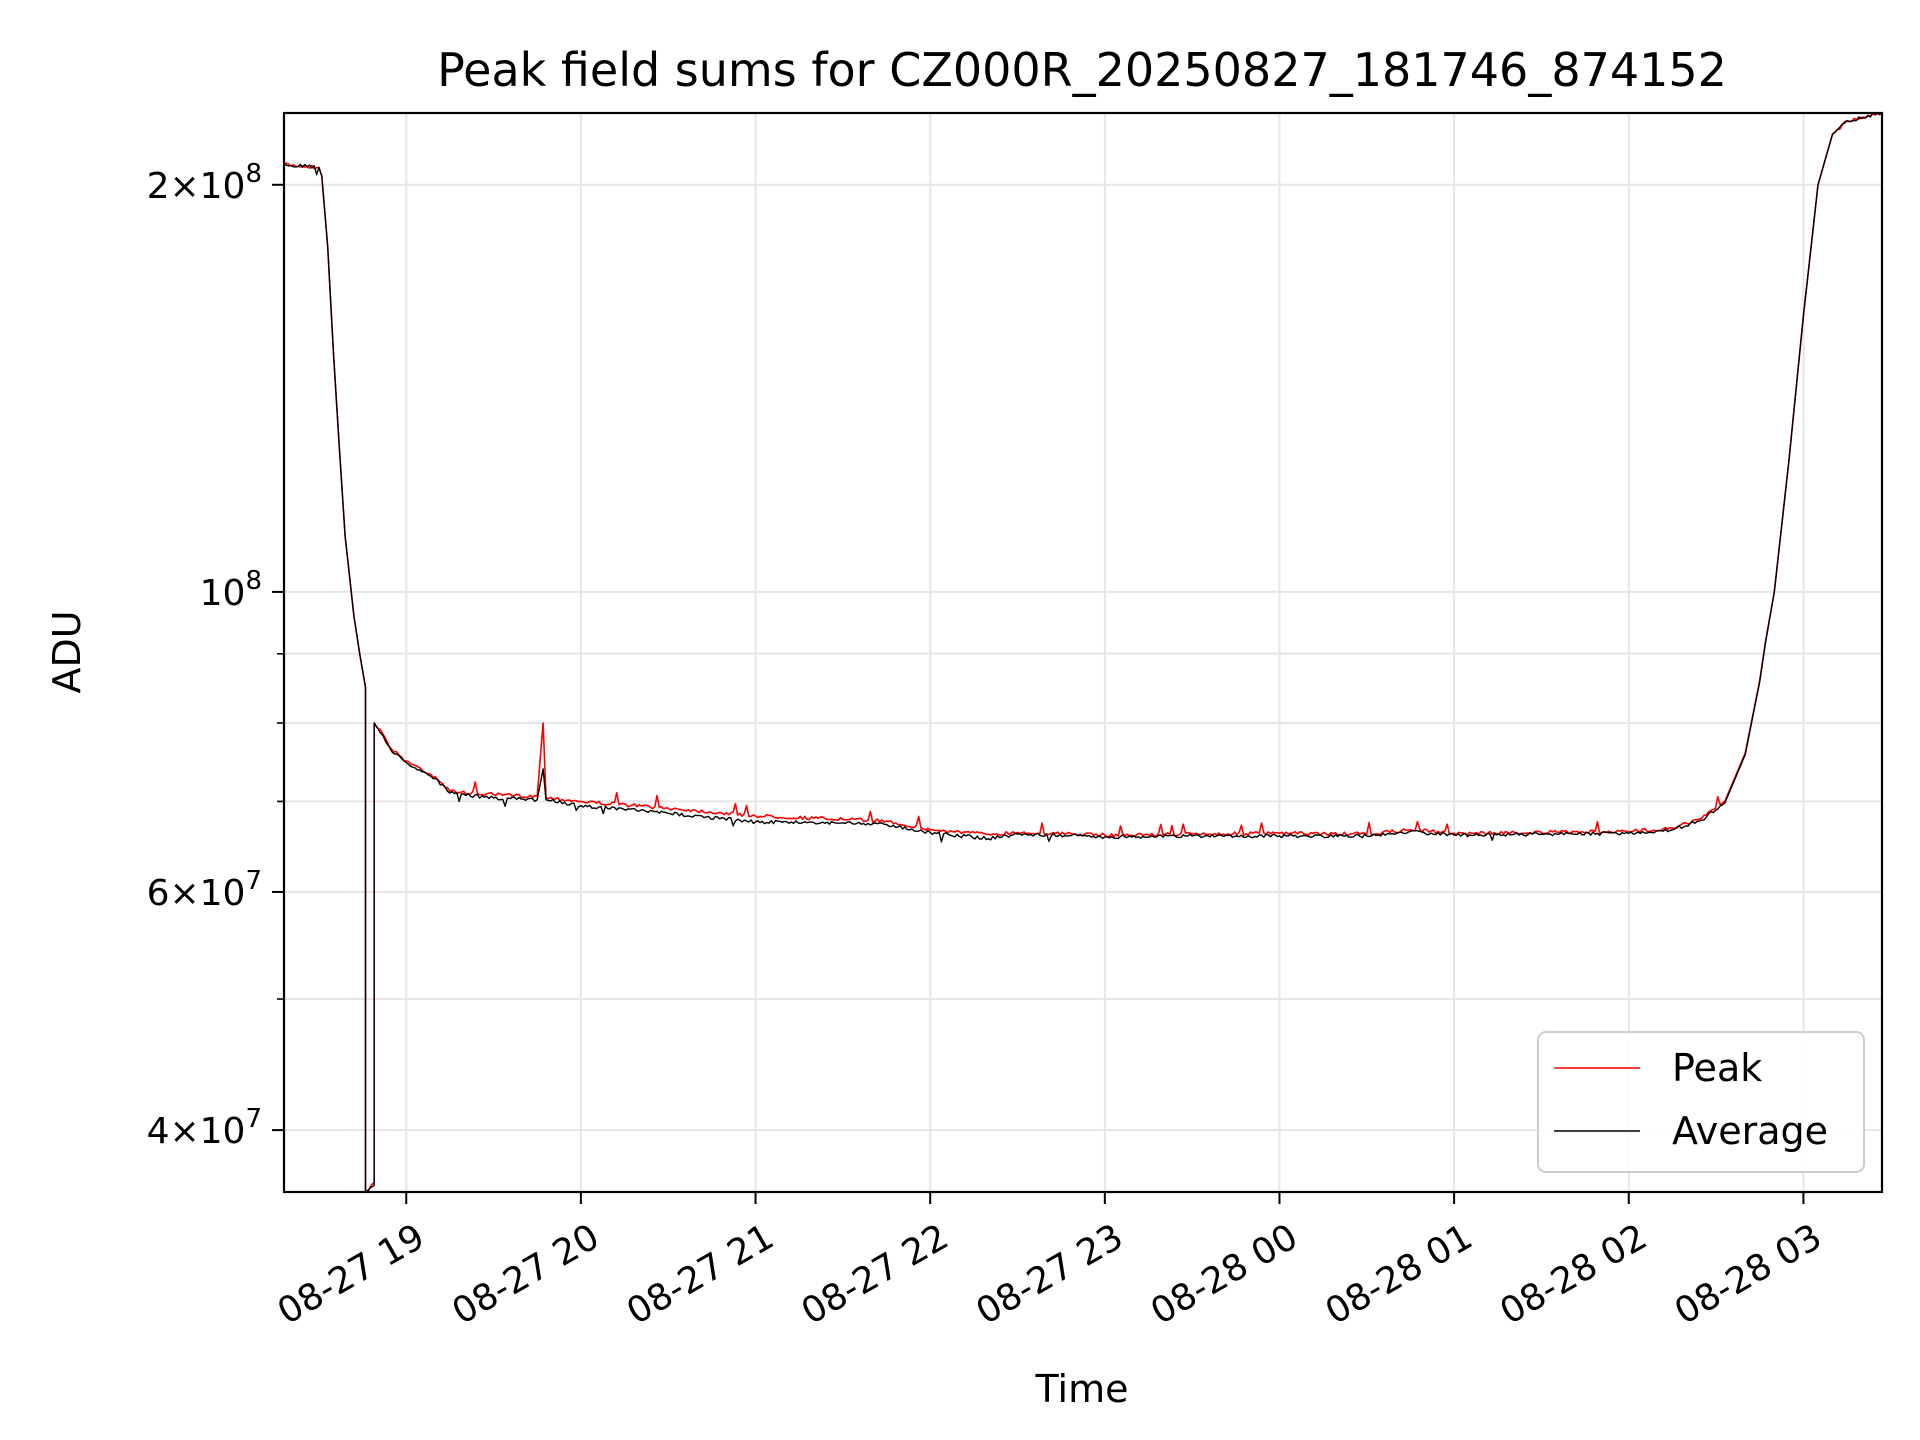  What do you see at coordinates (204, 183) in the screenshot?
I see `y-tick-label: 2×108` at bounding box center [204, 183].